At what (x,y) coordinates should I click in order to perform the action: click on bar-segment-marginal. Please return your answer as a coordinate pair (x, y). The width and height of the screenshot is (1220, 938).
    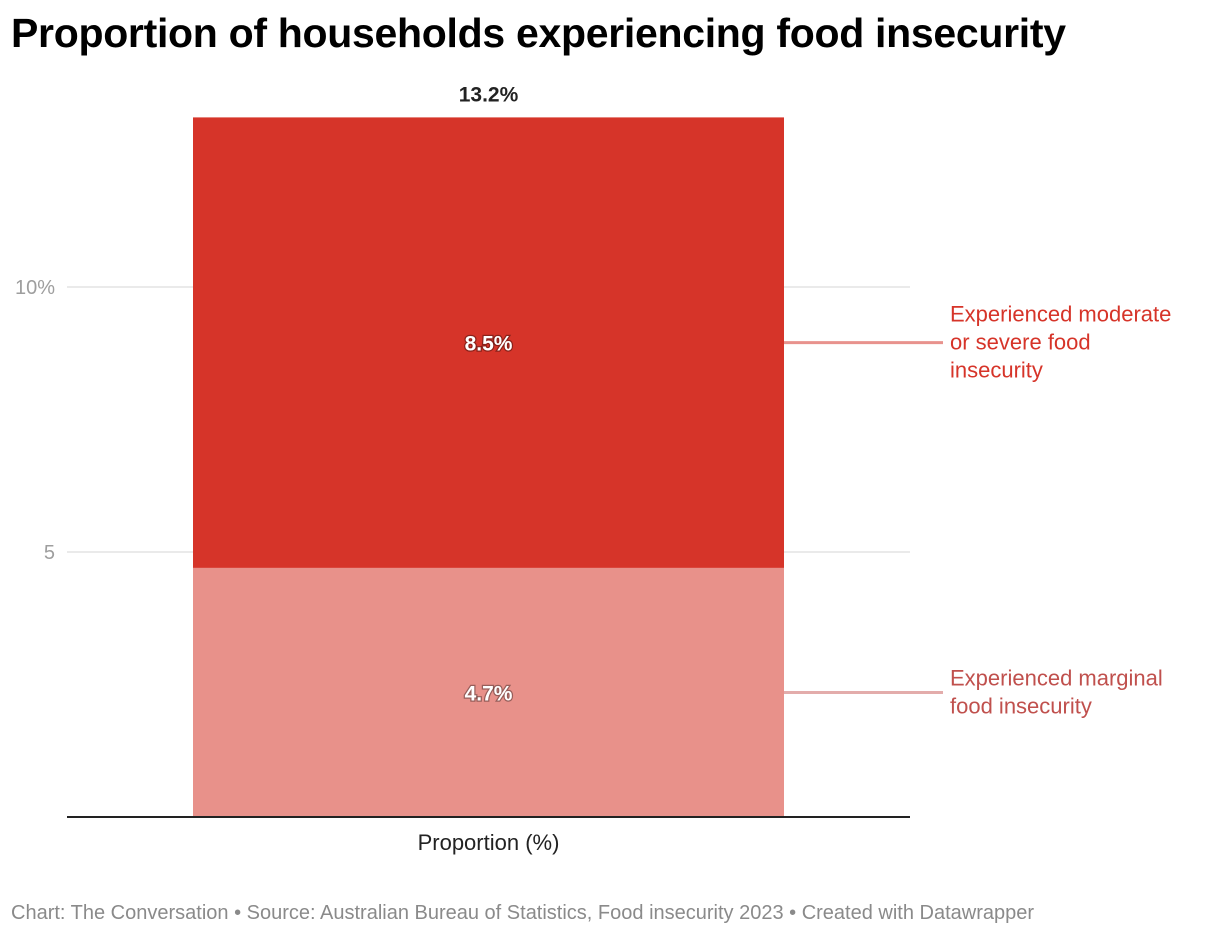
    Looking at the image, I should click on (488, 692).